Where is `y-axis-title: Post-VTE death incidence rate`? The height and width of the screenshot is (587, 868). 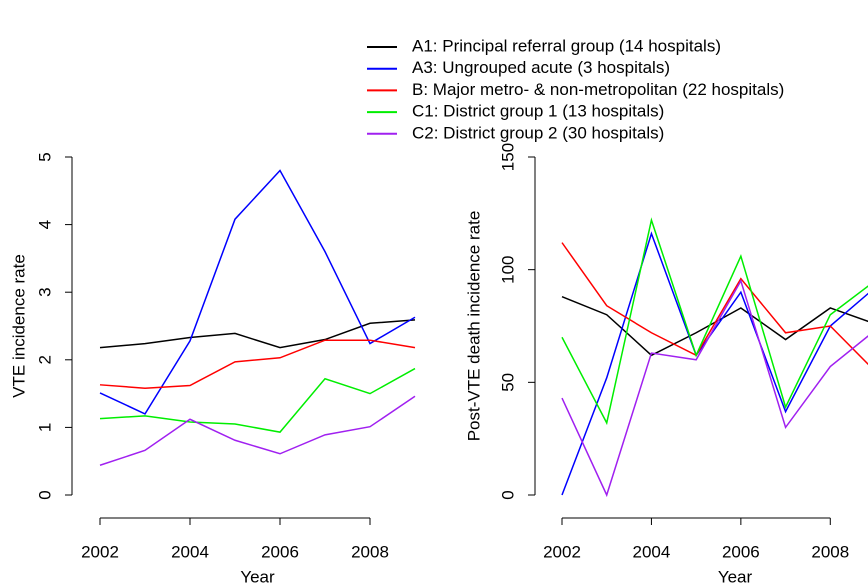 y-axis-title: Post-VTE death incidence rate is located at coordinates (473, 326).